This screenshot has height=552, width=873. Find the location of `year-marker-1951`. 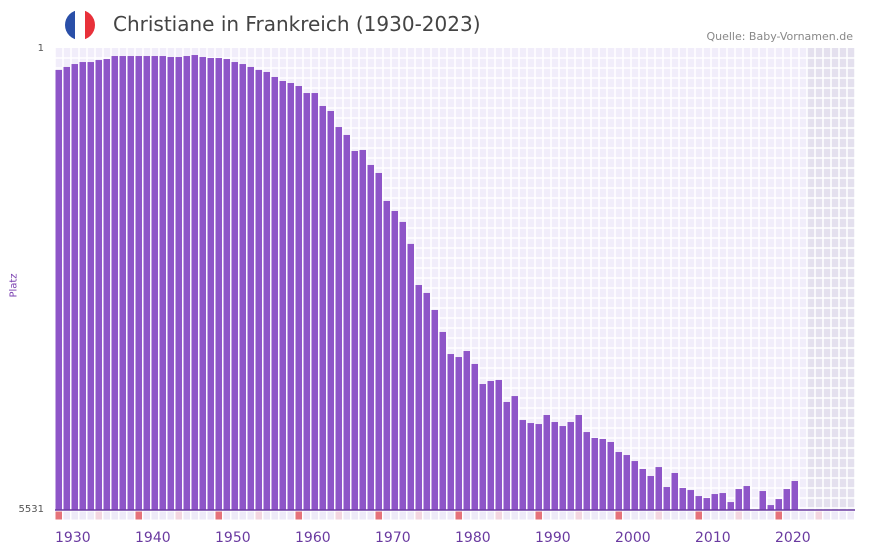

year-marker-1951 is located at coordinates (226, 515).